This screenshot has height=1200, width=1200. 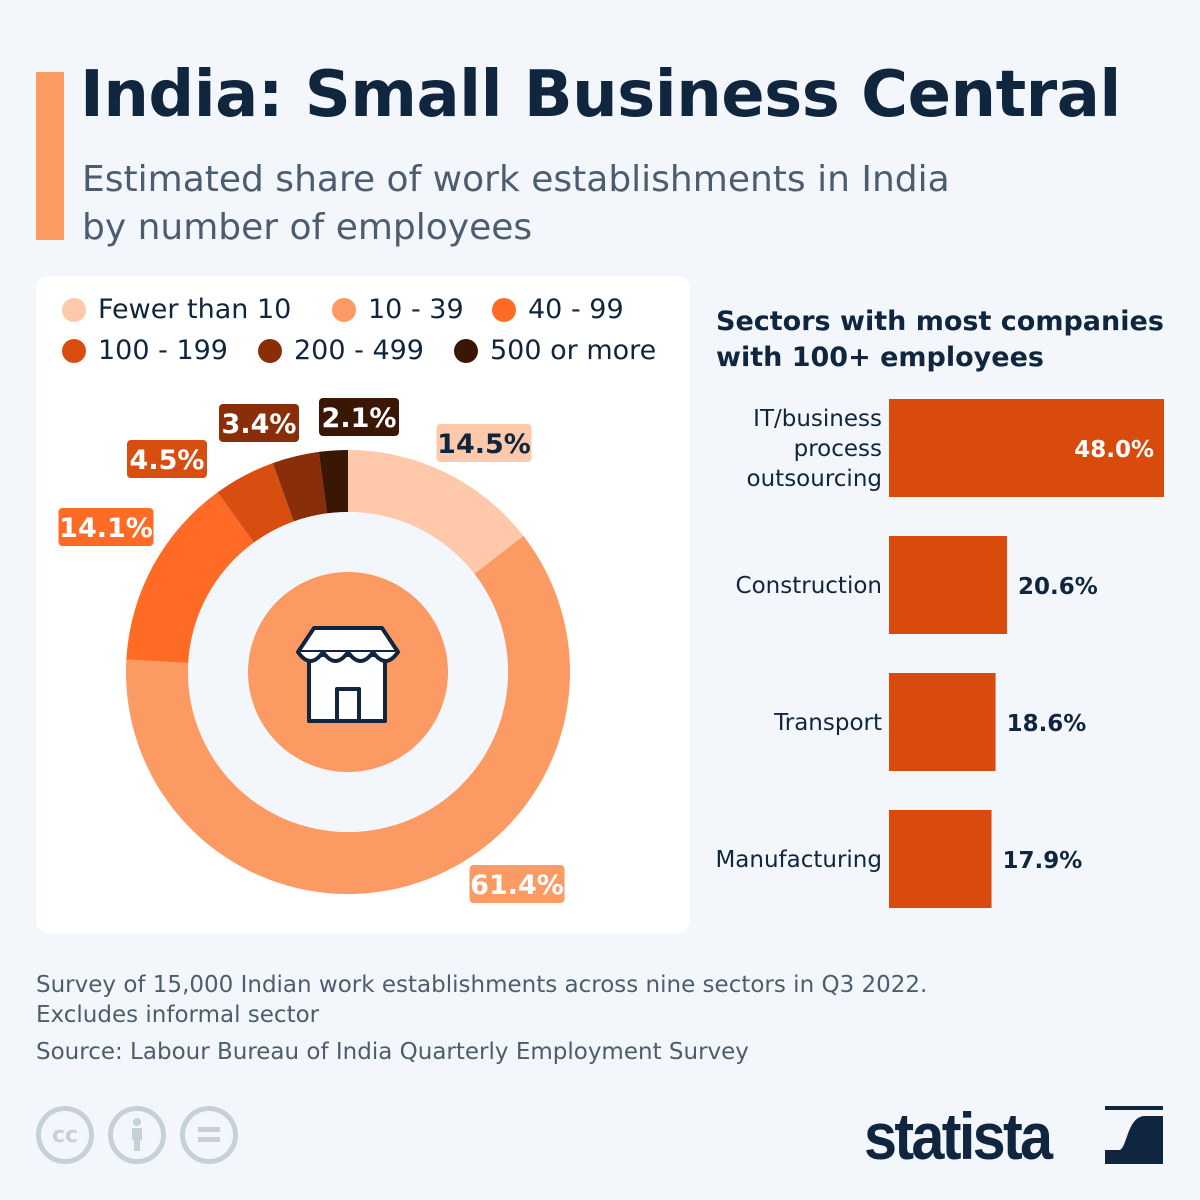 What do you see at coordinates (814, 479) in the screenshot?
I see `bar-category-label: outsourcing` at bounding box center [814, 479].